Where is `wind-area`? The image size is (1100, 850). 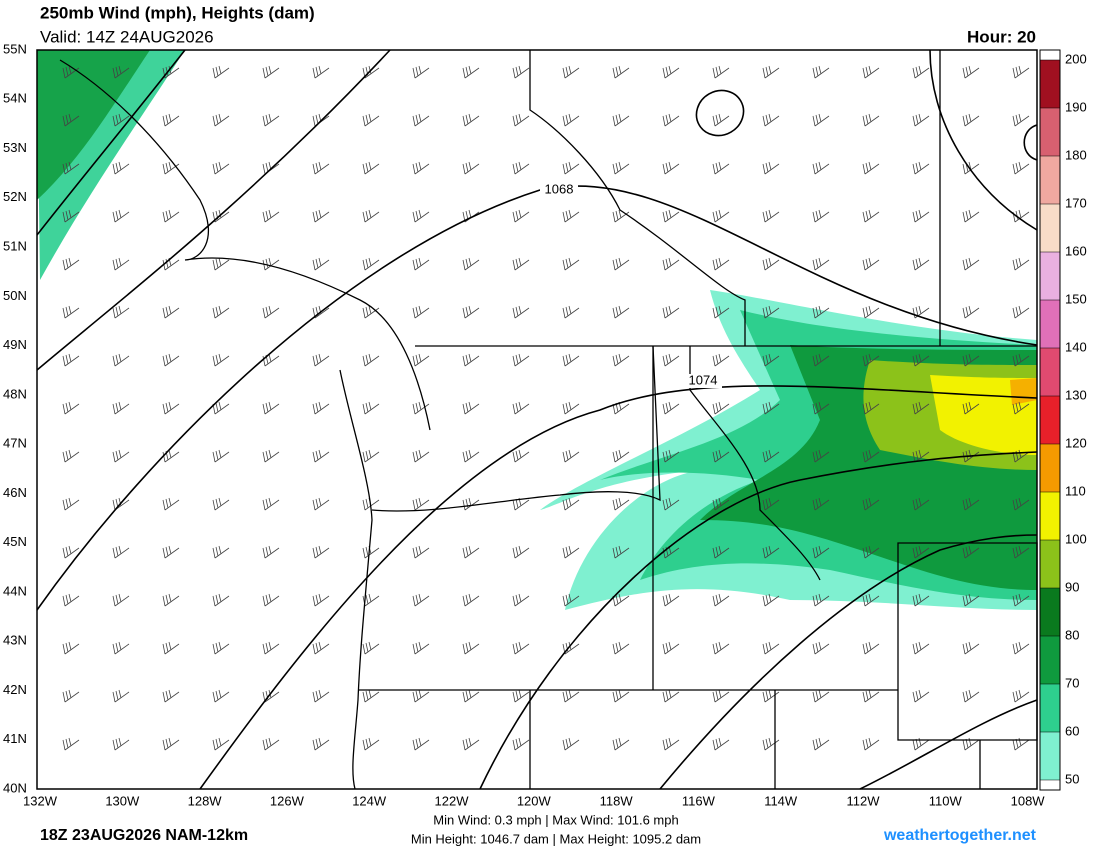 wind-area is located at coordinates (983, 415).